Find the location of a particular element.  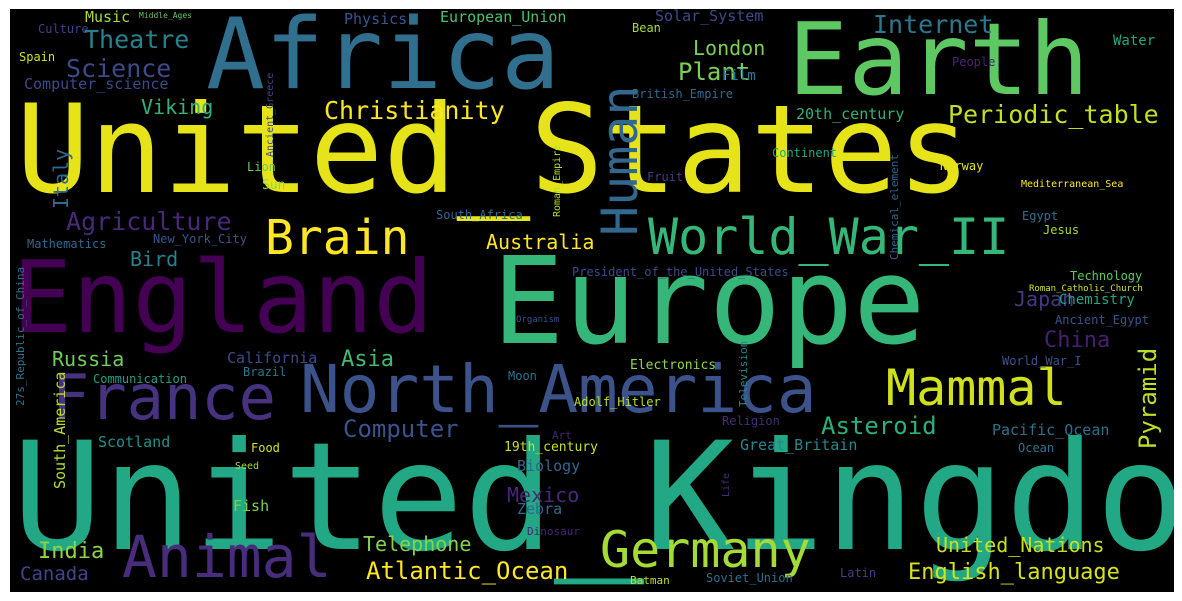

cloud-word: Physics is located at coordinates (376, 19).